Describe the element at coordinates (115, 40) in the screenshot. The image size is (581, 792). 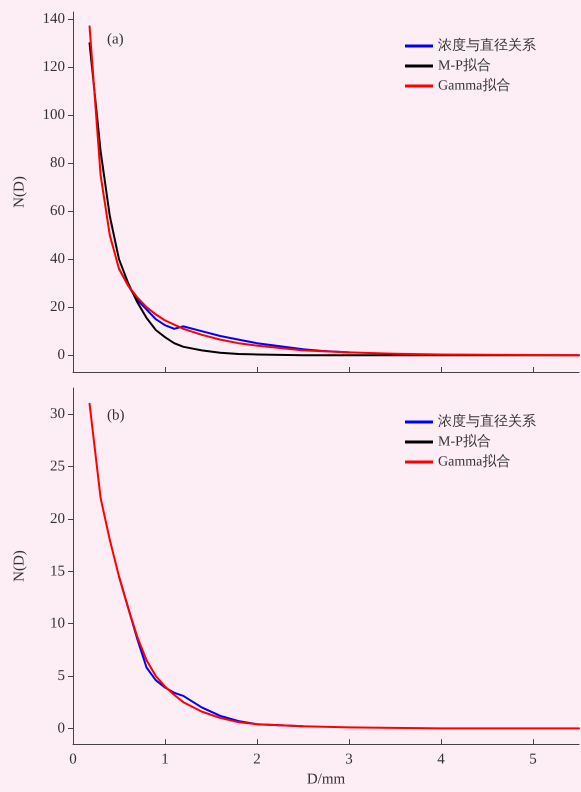
I see `annotation: (a)` at that location.